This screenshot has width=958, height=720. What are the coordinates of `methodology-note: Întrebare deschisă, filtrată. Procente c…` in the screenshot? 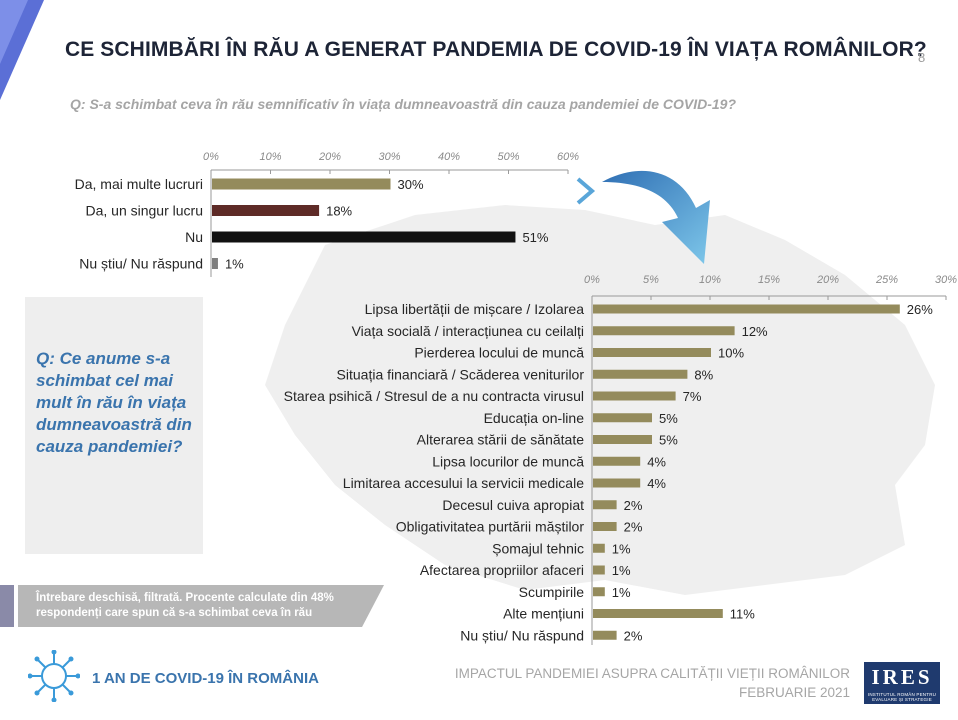 It's located at (185, 605).